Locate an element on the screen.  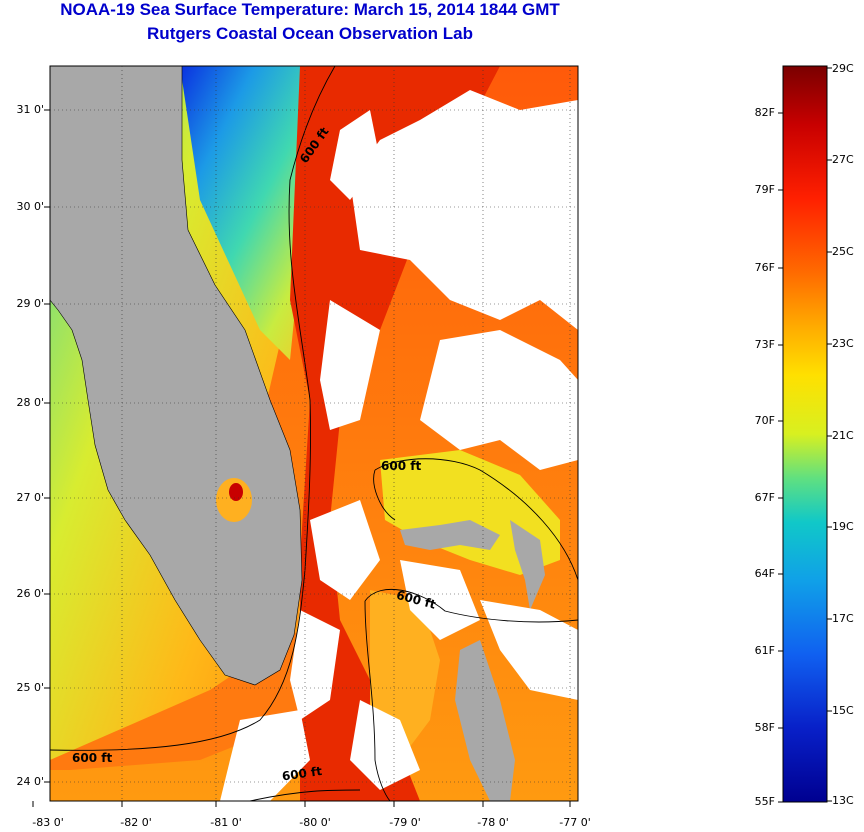
colorbar-c-label: 27C is located at coordinates (843, 159).